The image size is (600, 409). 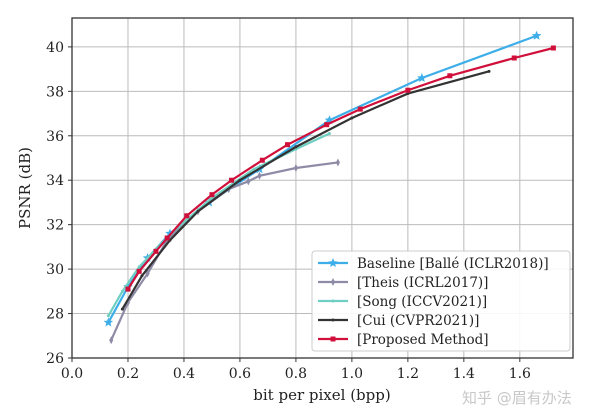 I want to click on x-tick-label: 0.2, so click(x=128, y=374).